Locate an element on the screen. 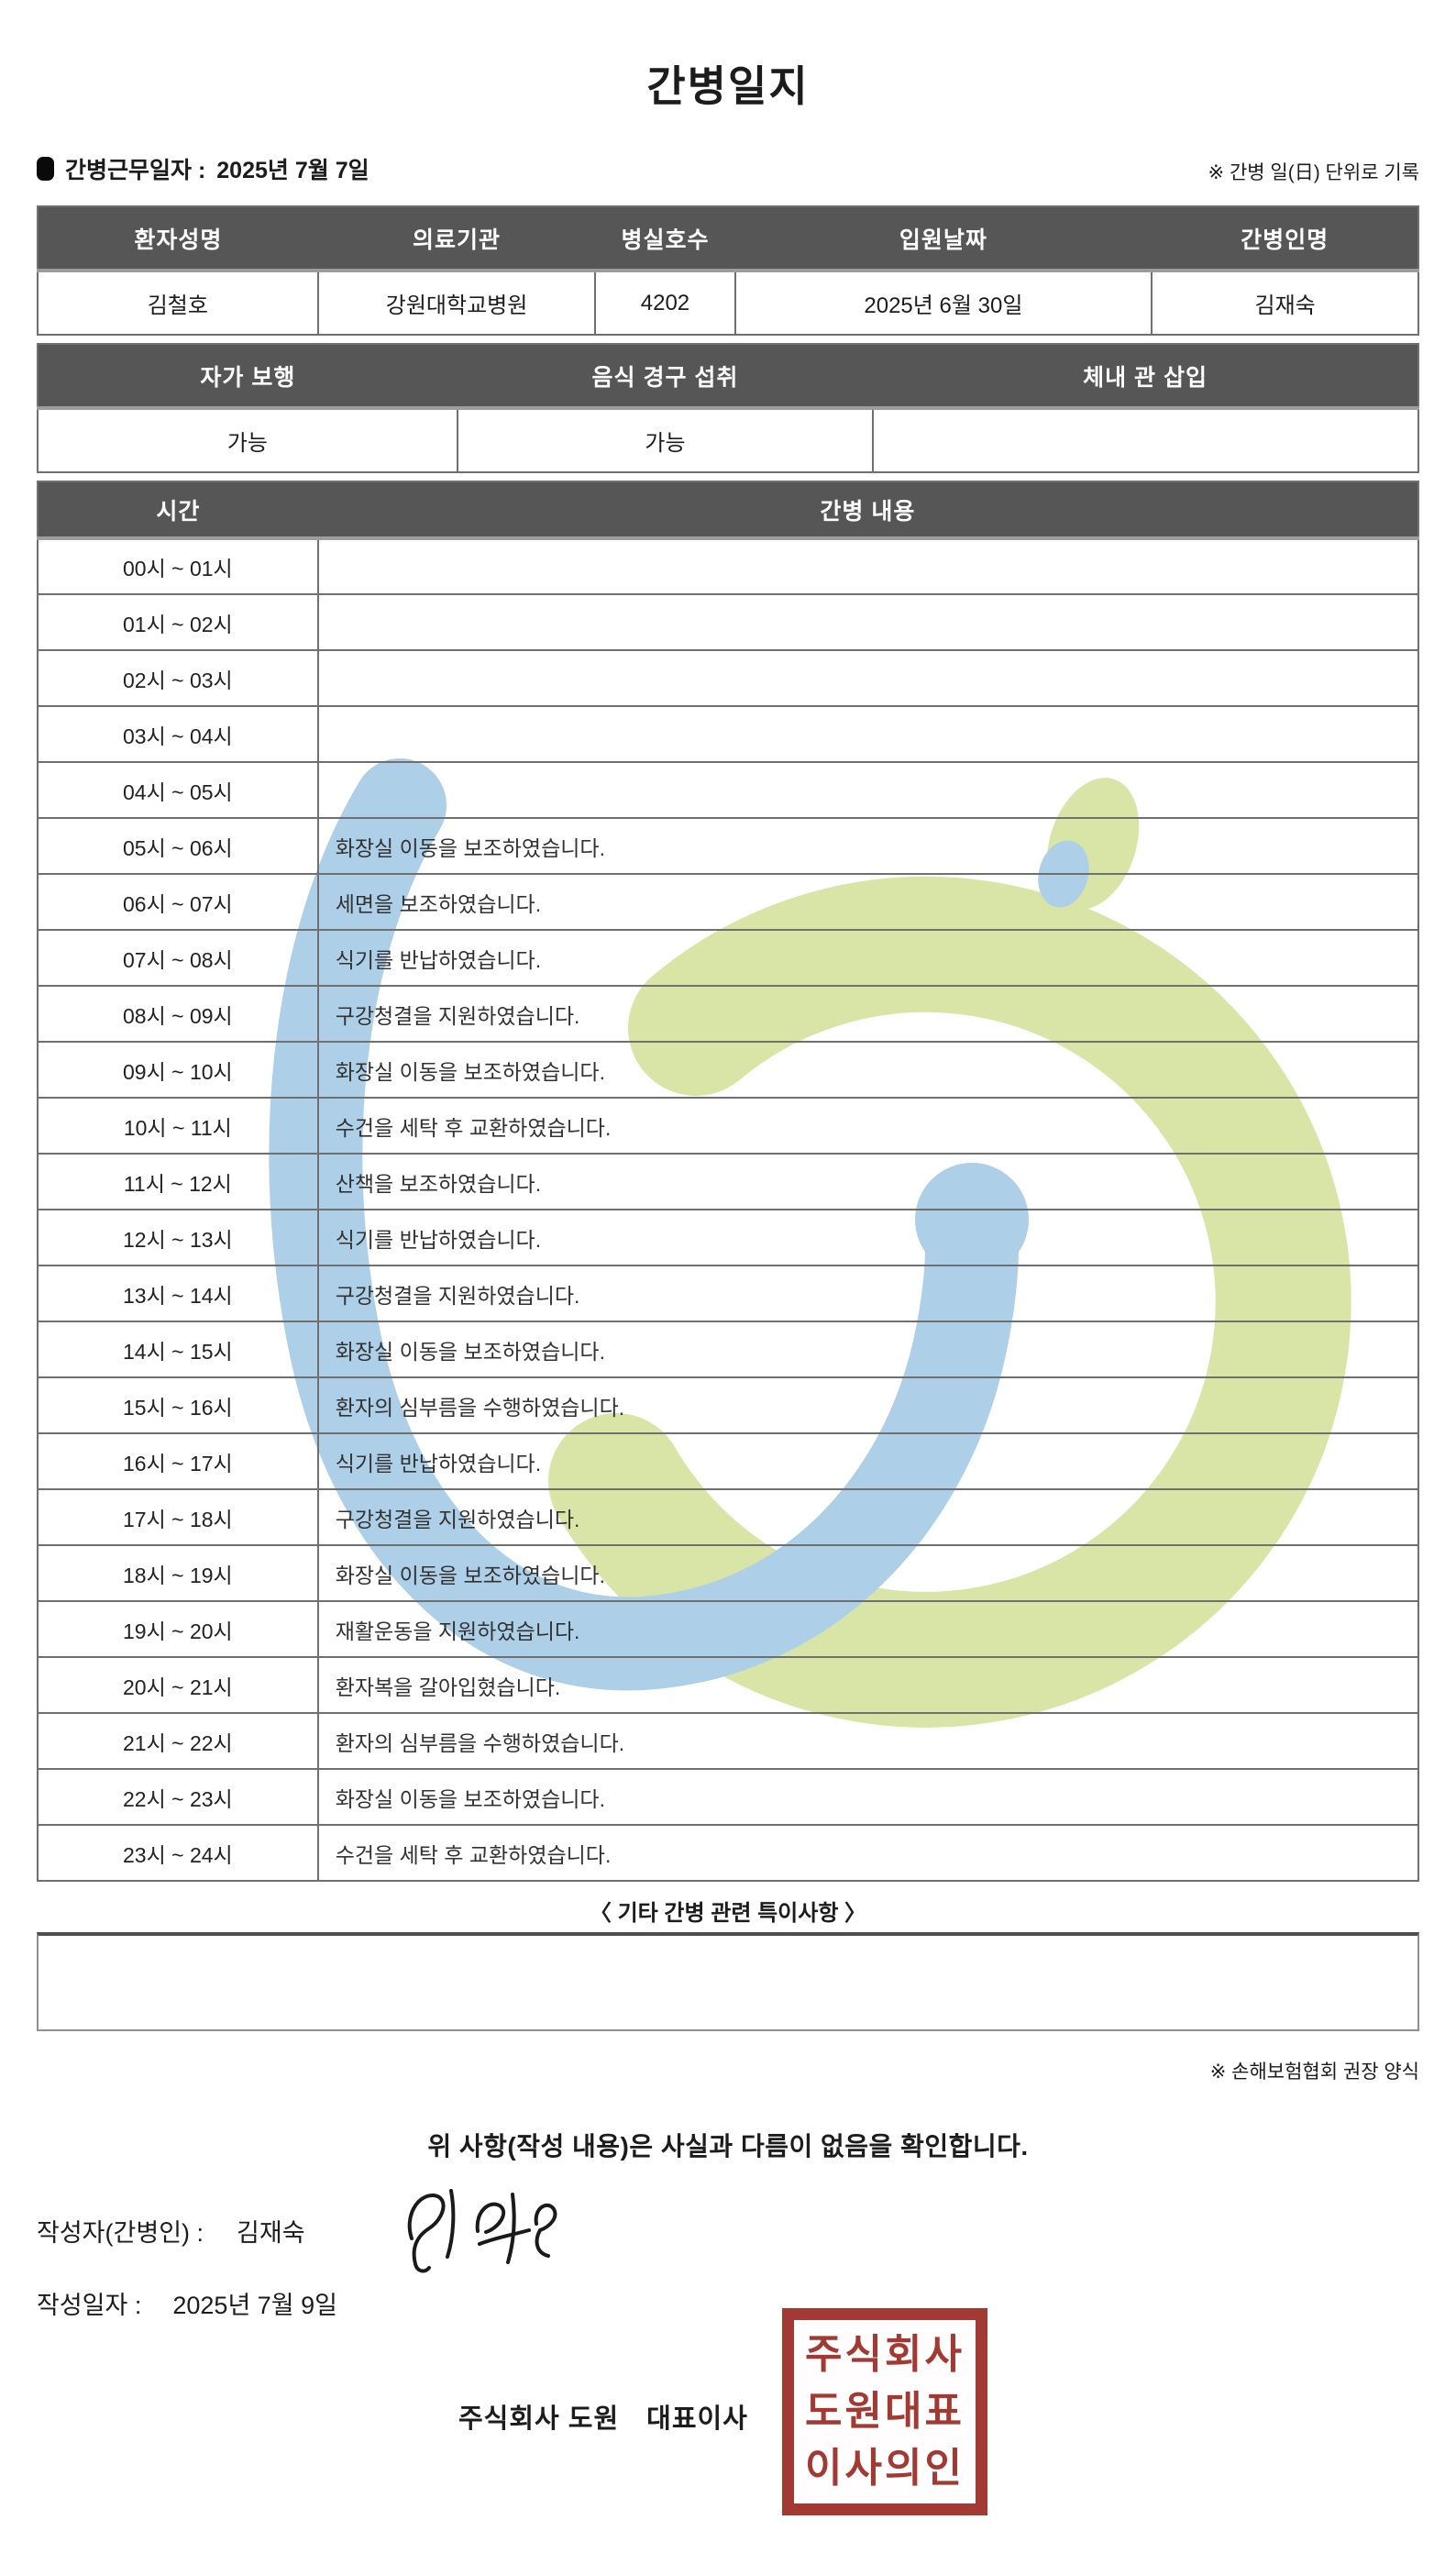 The height and width of the screenshot is (2564, 1456). header-room-number: 병실호수 is located at coordinates (665, 239).